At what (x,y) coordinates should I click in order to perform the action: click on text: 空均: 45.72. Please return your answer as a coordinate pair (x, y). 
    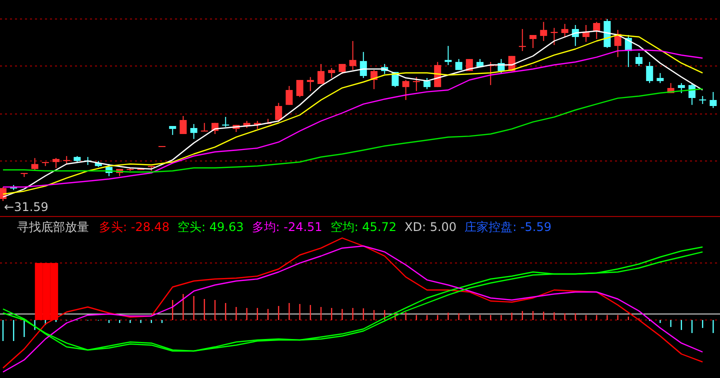
    Looking at the image, I should click on (363, 227).